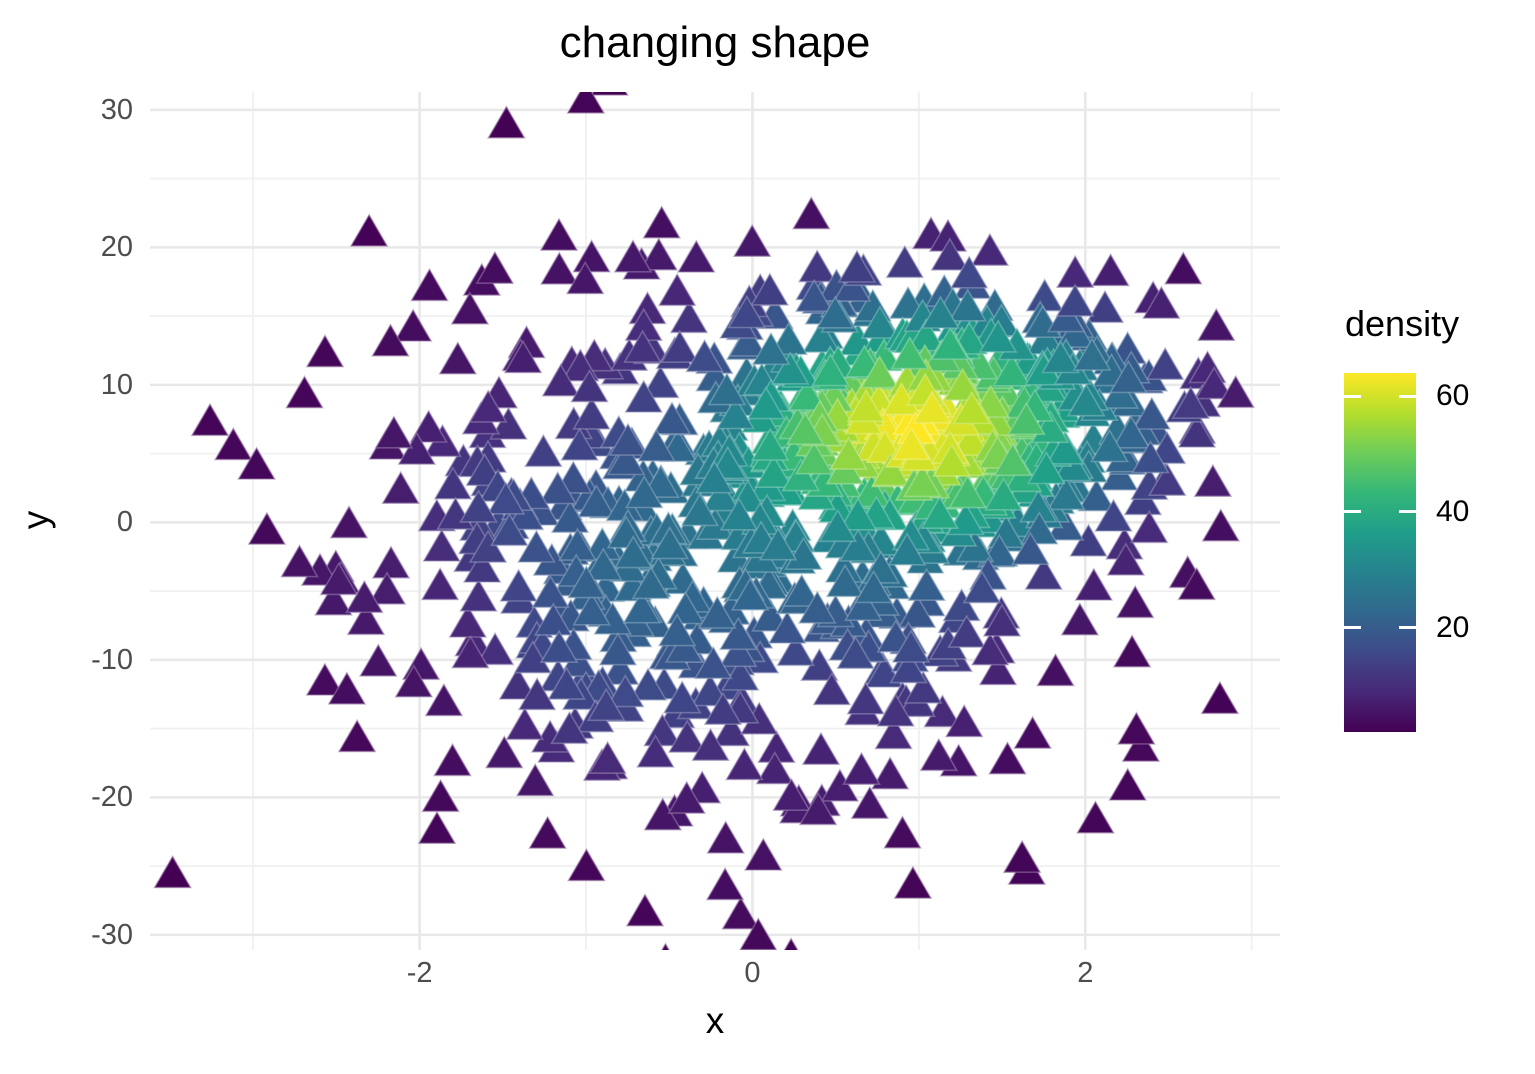  What do you see at coordinates (419, 973) in the screenshot?
I see `x-tick-label: -2` at bounding box center [419, 973].